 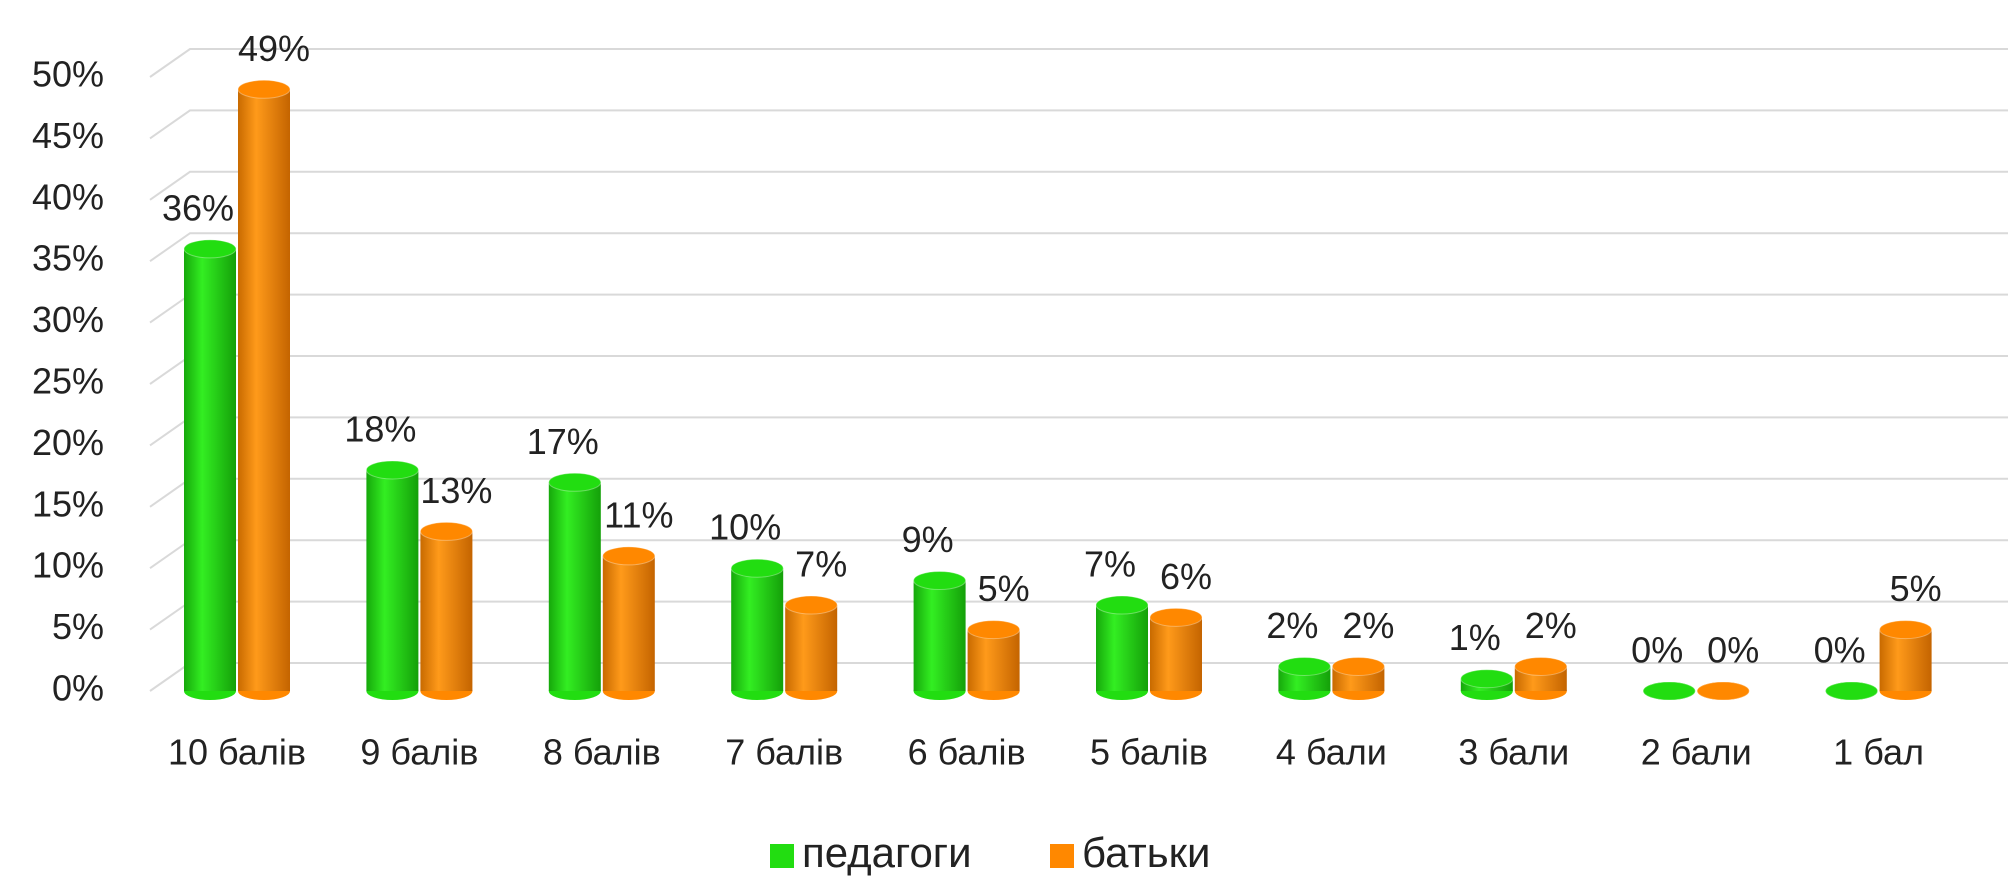 What do you see at coordinates (68, 319) in the screenshot?
I see `y-tick-label: 30%` at bounding box center [68, 319].